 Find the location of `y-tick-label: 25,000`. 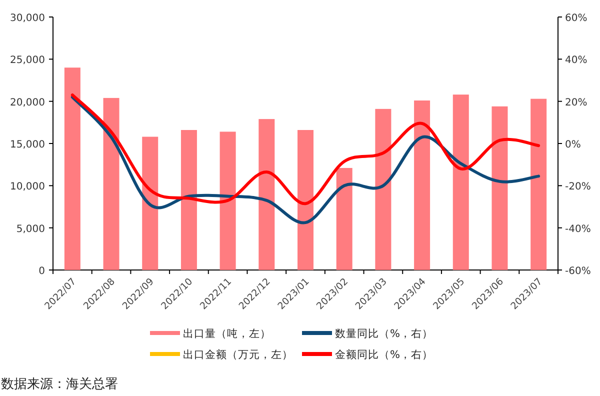

y-tick-label: 25,000 is located at coordinates (27, 60).